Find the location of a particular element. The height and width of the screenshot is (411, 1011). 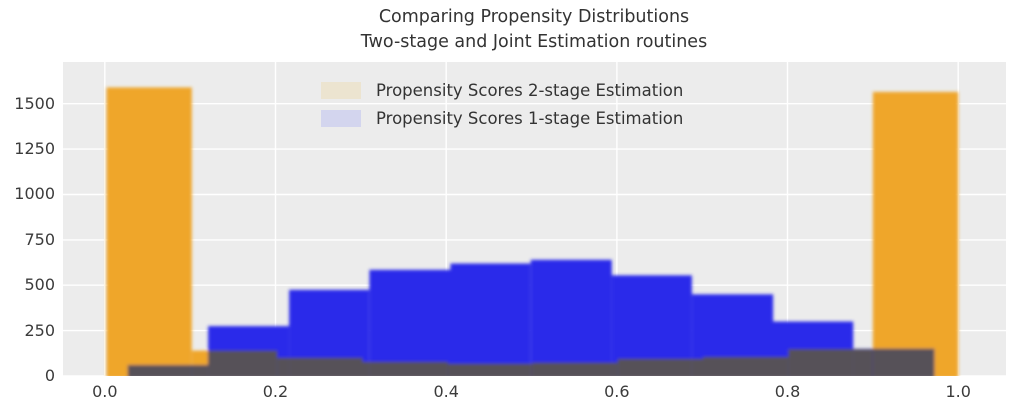

x-tick-label: 0.6 is located at coordinates (617, 391).